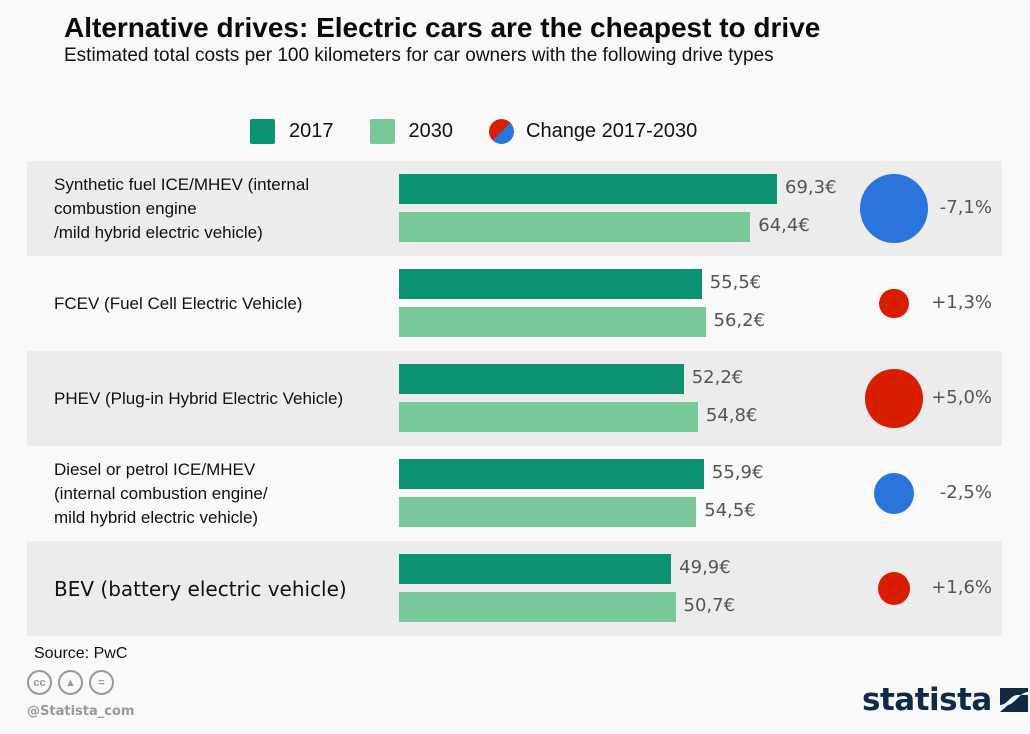 The height and width of the screenshot is (734, 1030). What do you see at coordinates (155, 469) in the screenshot?
I see `category-label-line: Diesel or petrol ICE/MHEV` at bounding box center [155, 469].